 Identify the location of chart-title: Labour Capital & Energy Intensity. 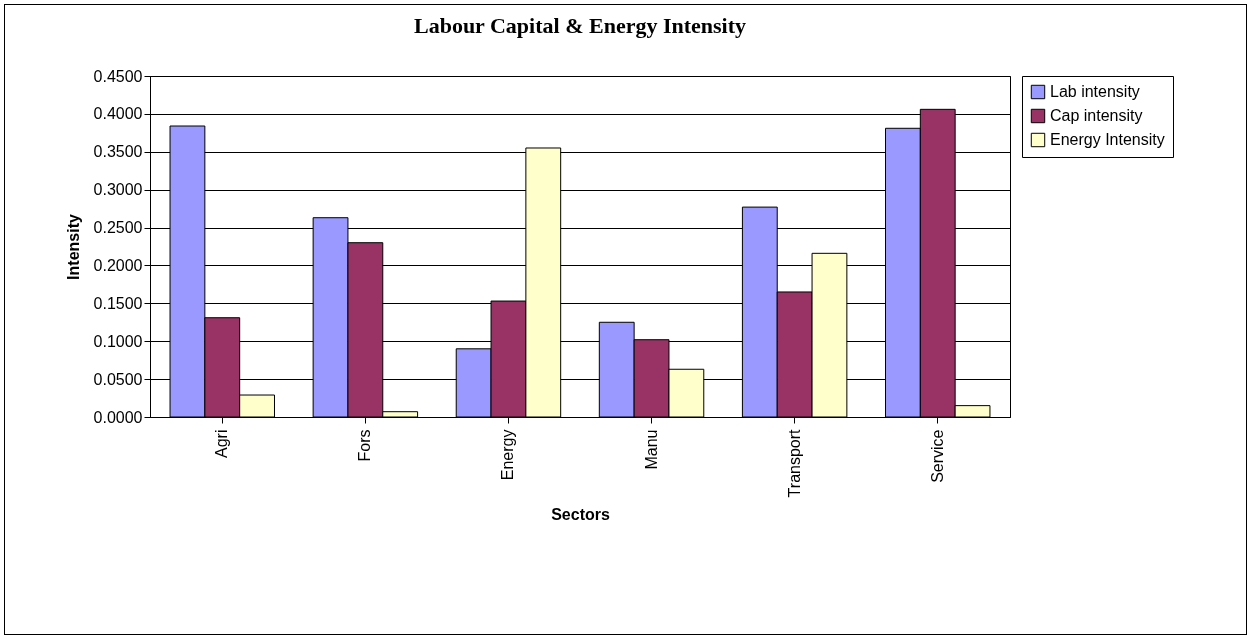
(580, 25).